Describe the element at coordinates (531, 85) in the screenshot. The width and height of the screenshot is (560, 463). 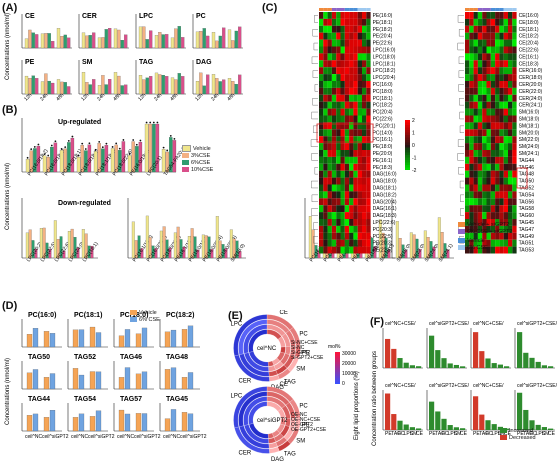
I see `c-row-label: CER(20:0)` at that location.